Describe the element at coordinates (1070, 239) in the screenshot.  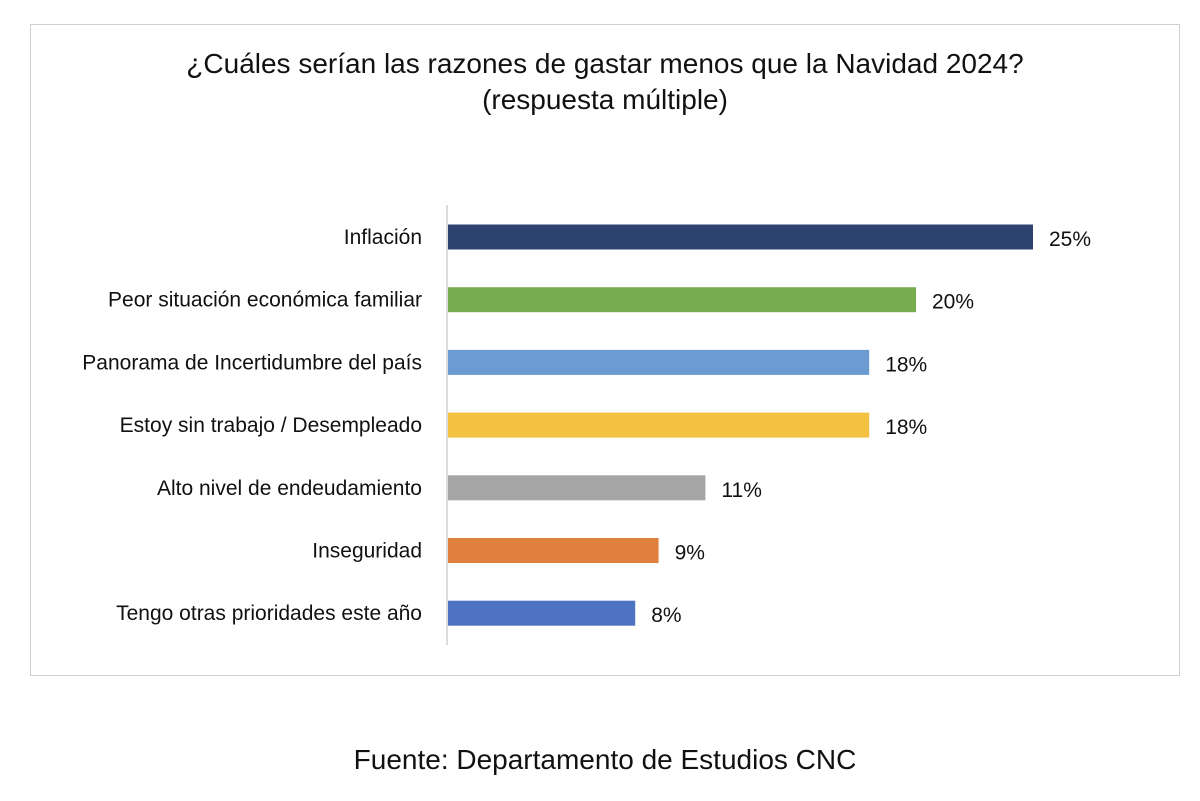
I see `value-label: 25%` at that location.